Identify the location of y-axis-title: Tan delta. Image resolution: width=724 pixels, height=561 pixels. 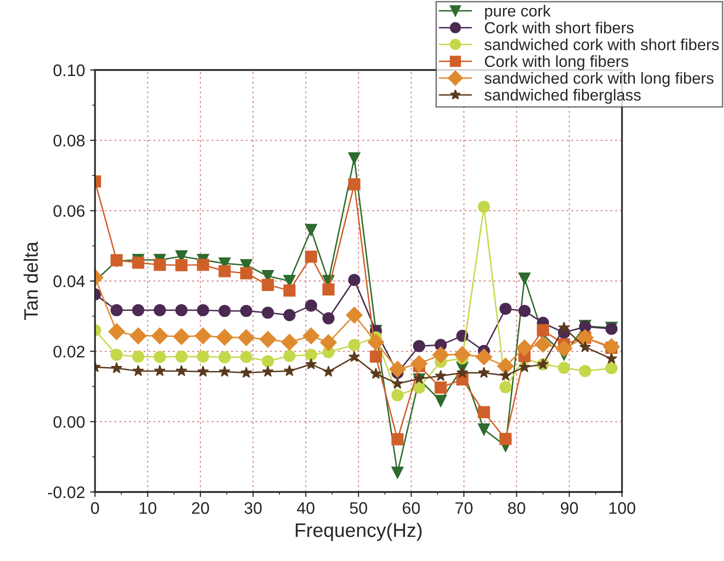
(31, 281).